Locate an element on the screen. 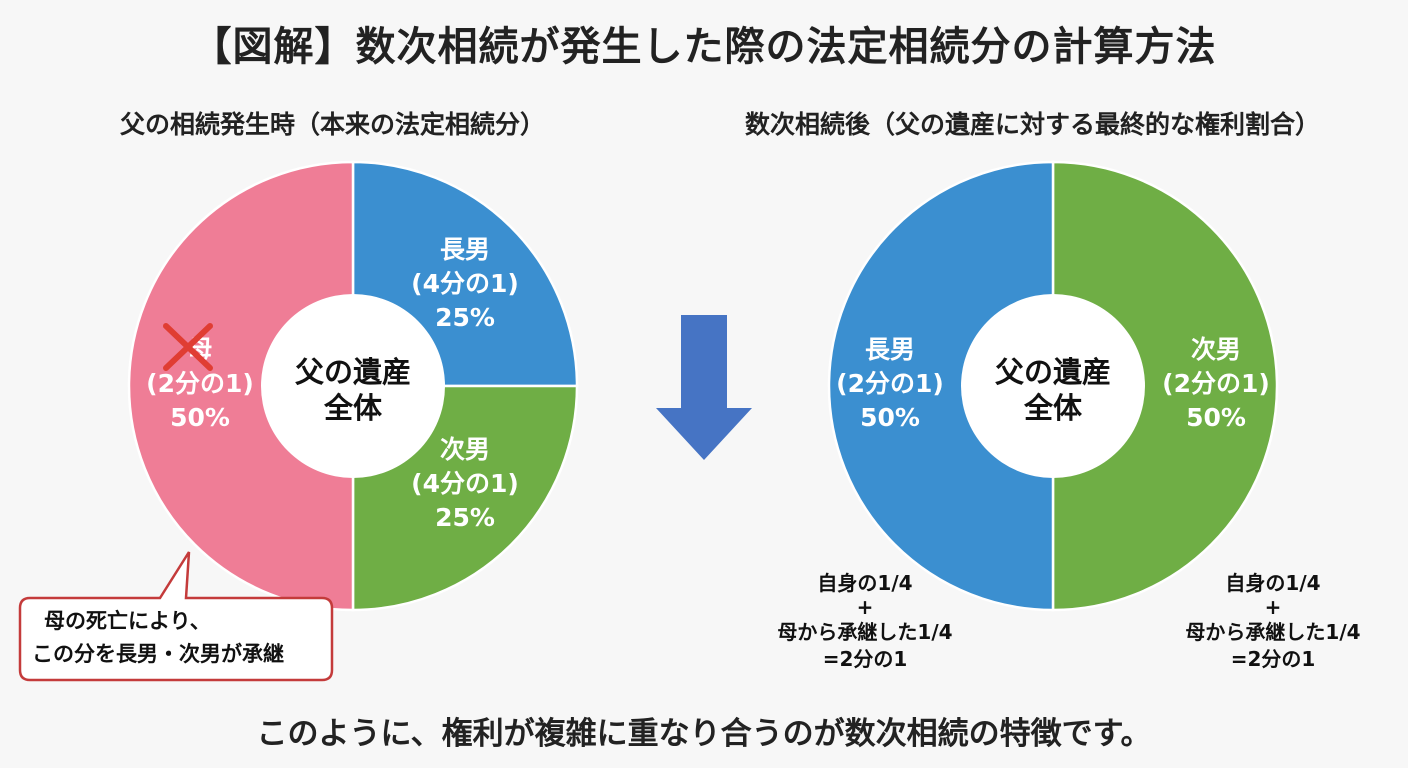 The height and width of the screenshot is (768, 1408). slice-label-1-0-0: 次男 is located at coordinates (1216, 349).